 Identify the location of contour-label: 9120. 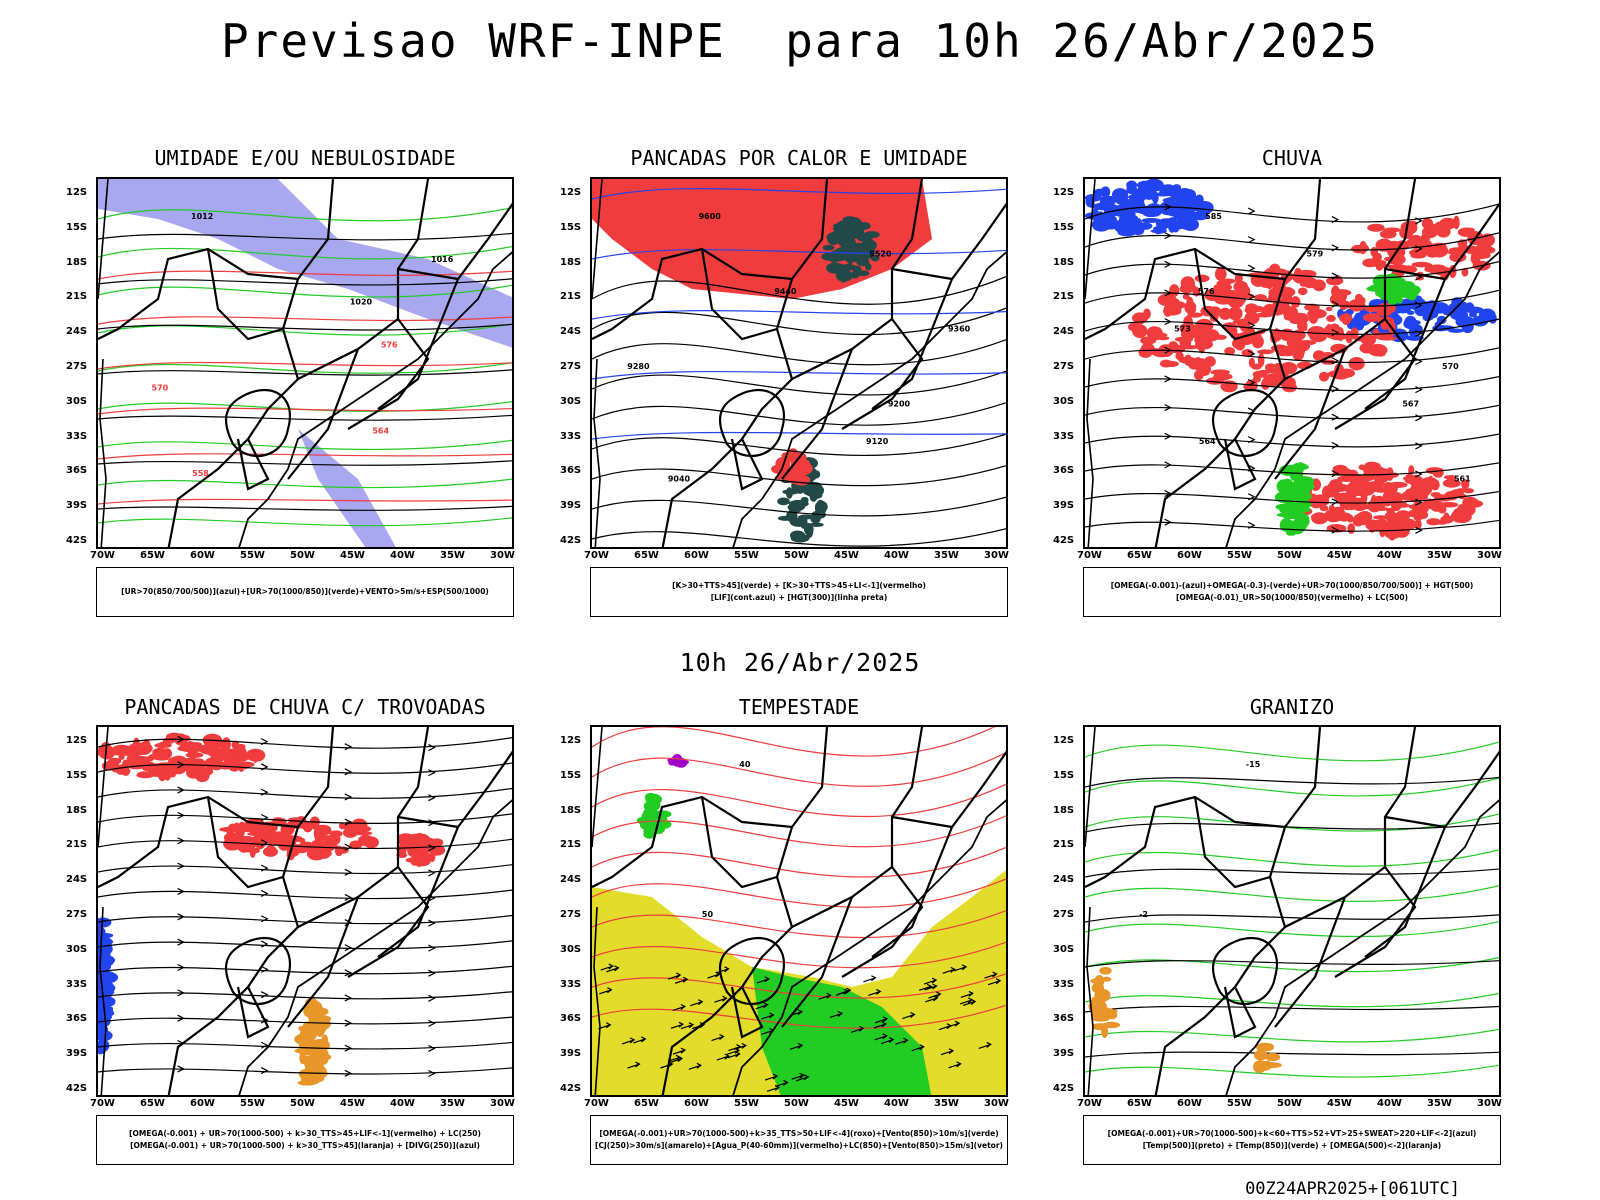
(877, 441).